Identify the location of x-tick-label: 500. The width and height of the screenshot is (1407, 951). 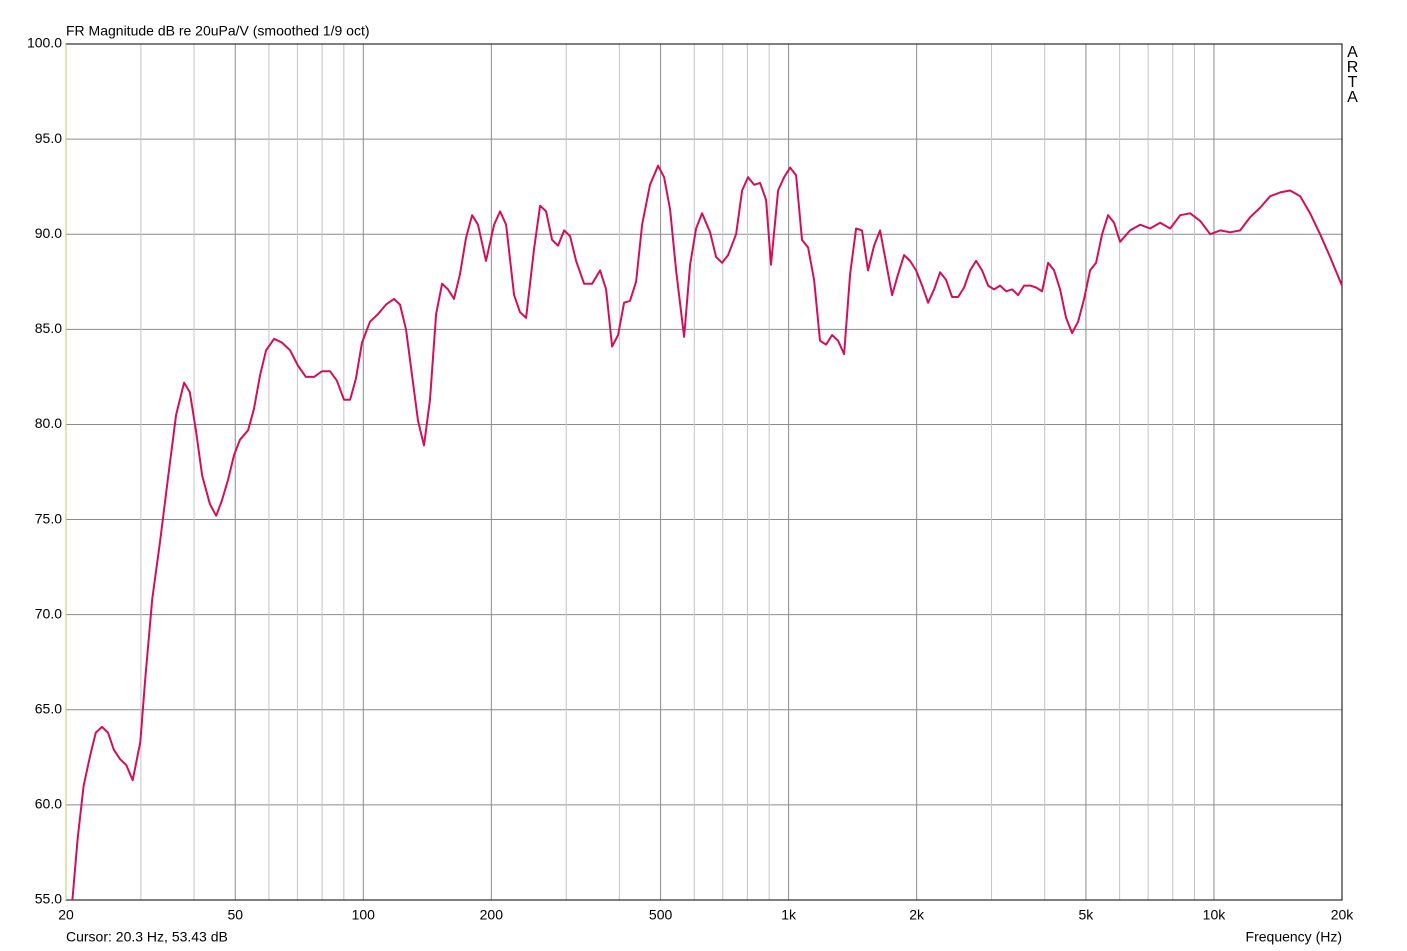
(661, 915).